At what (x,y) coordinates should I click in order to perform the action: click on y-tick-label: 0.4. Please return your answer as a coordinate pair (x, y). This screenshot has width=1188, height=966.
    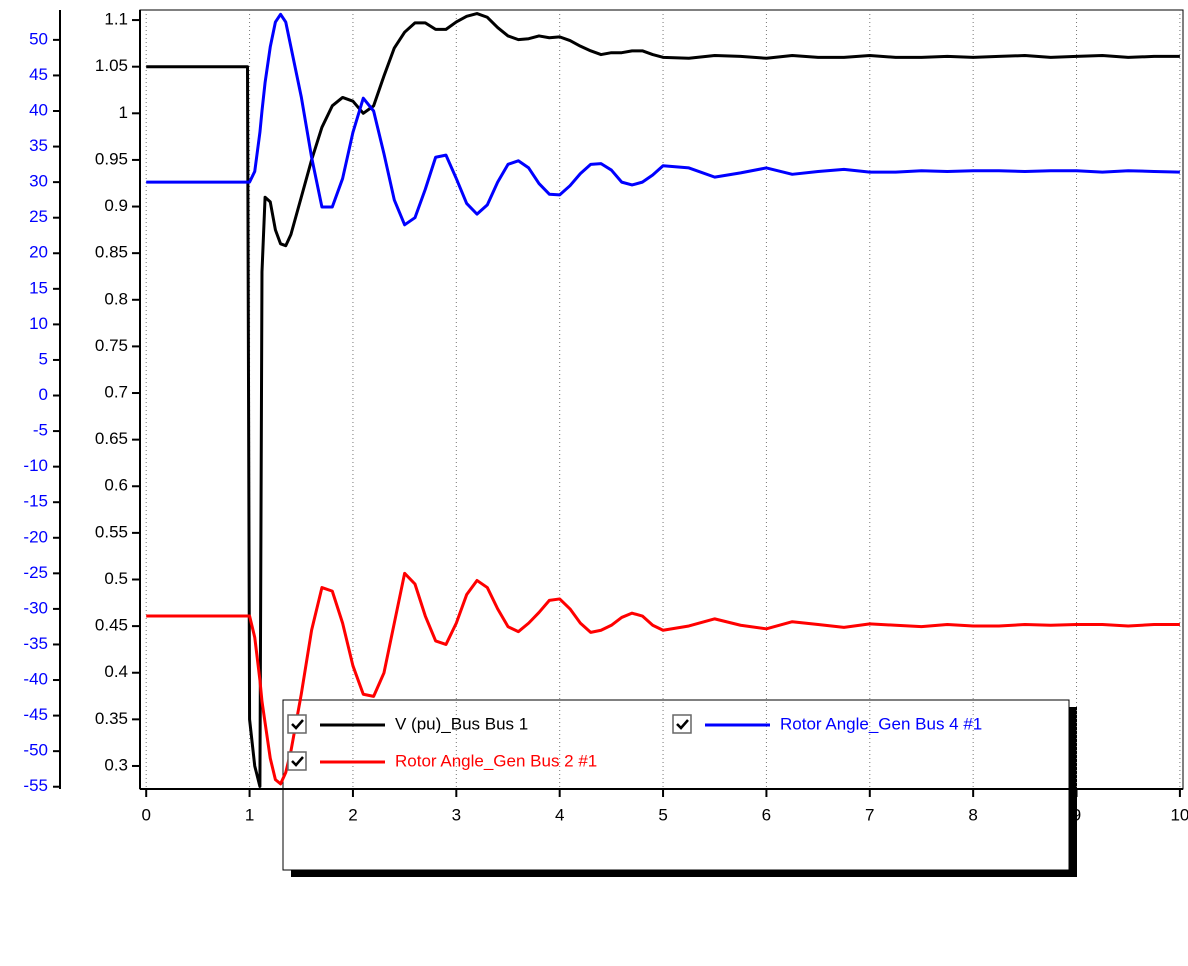
    Looking at the image, I should click on (116, 671).